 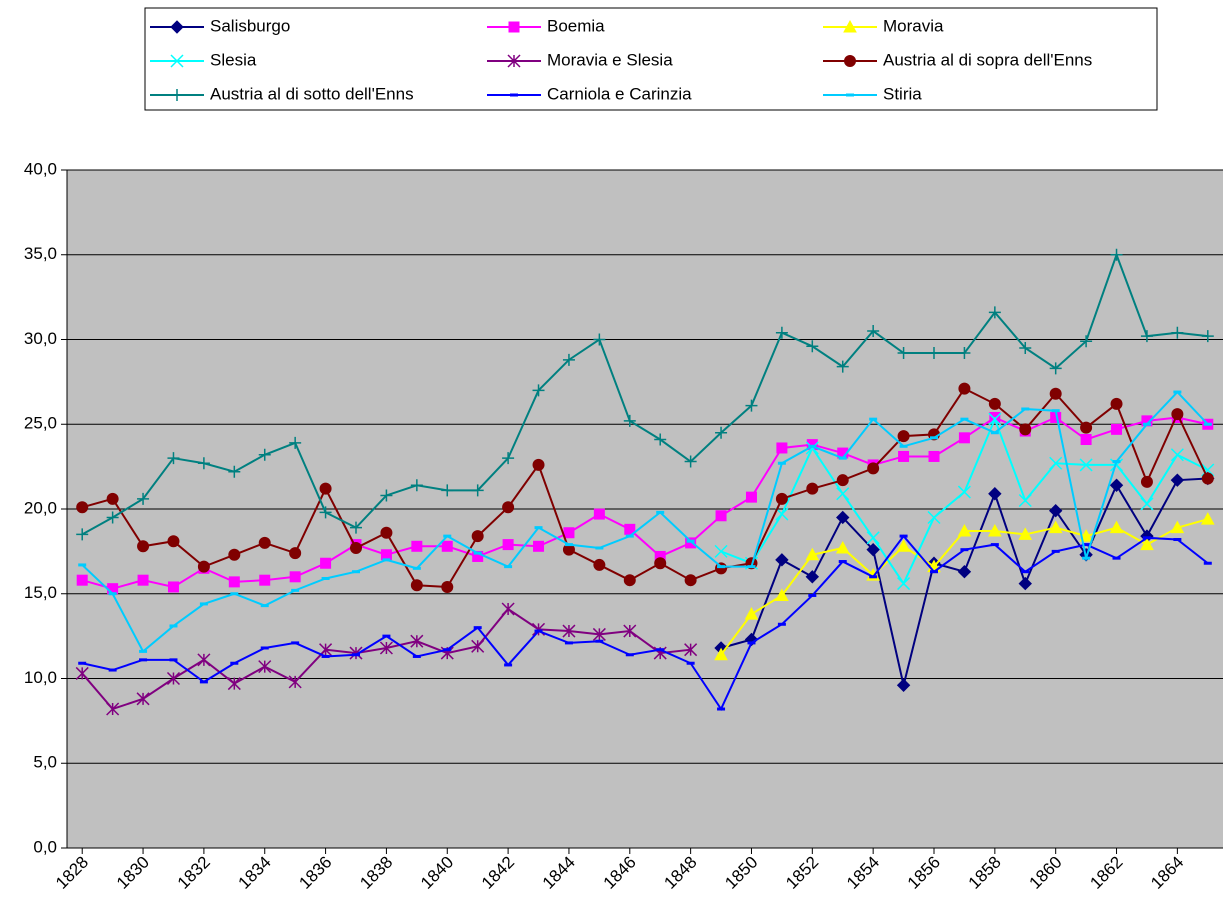 I want to click on x-tick-label: 1840, so click(x=437, y=873).